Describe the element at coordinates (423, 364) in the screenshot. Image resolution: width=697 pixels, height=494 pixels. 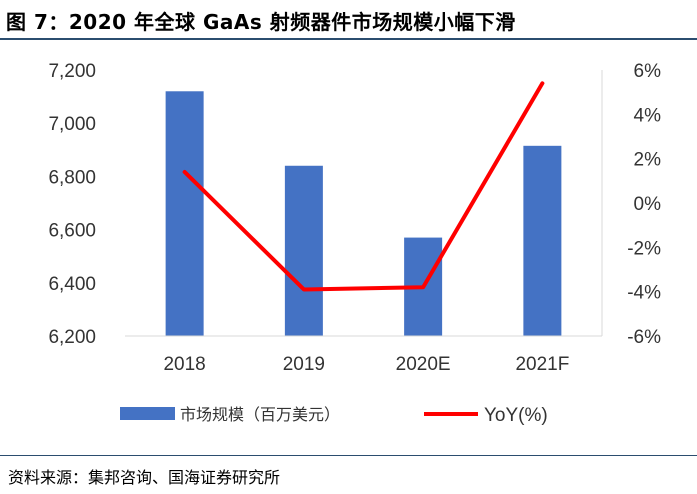
I see `x-tick-label: 2020E` at that location.